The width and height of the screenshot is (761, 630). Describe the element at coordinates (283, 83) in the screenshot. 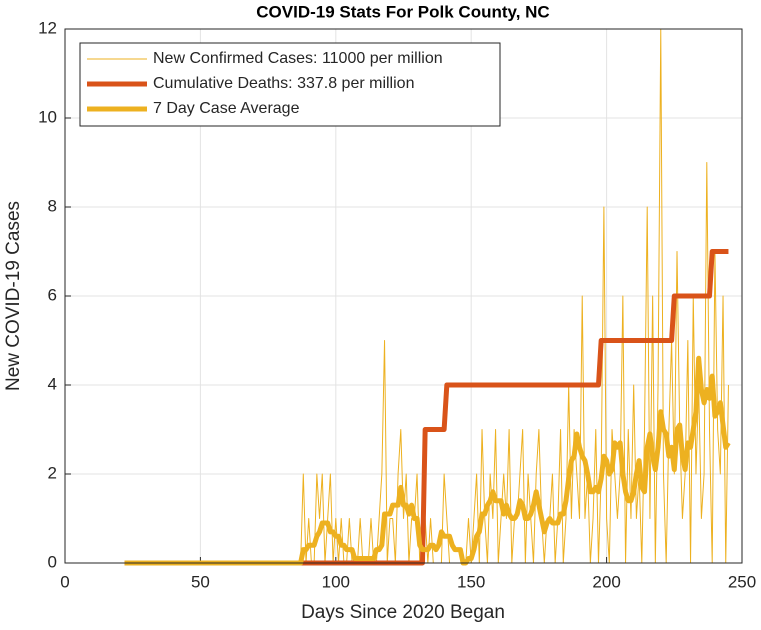

I see `legend-label: Cumulative Deaths: 337.8 per million` at that location.